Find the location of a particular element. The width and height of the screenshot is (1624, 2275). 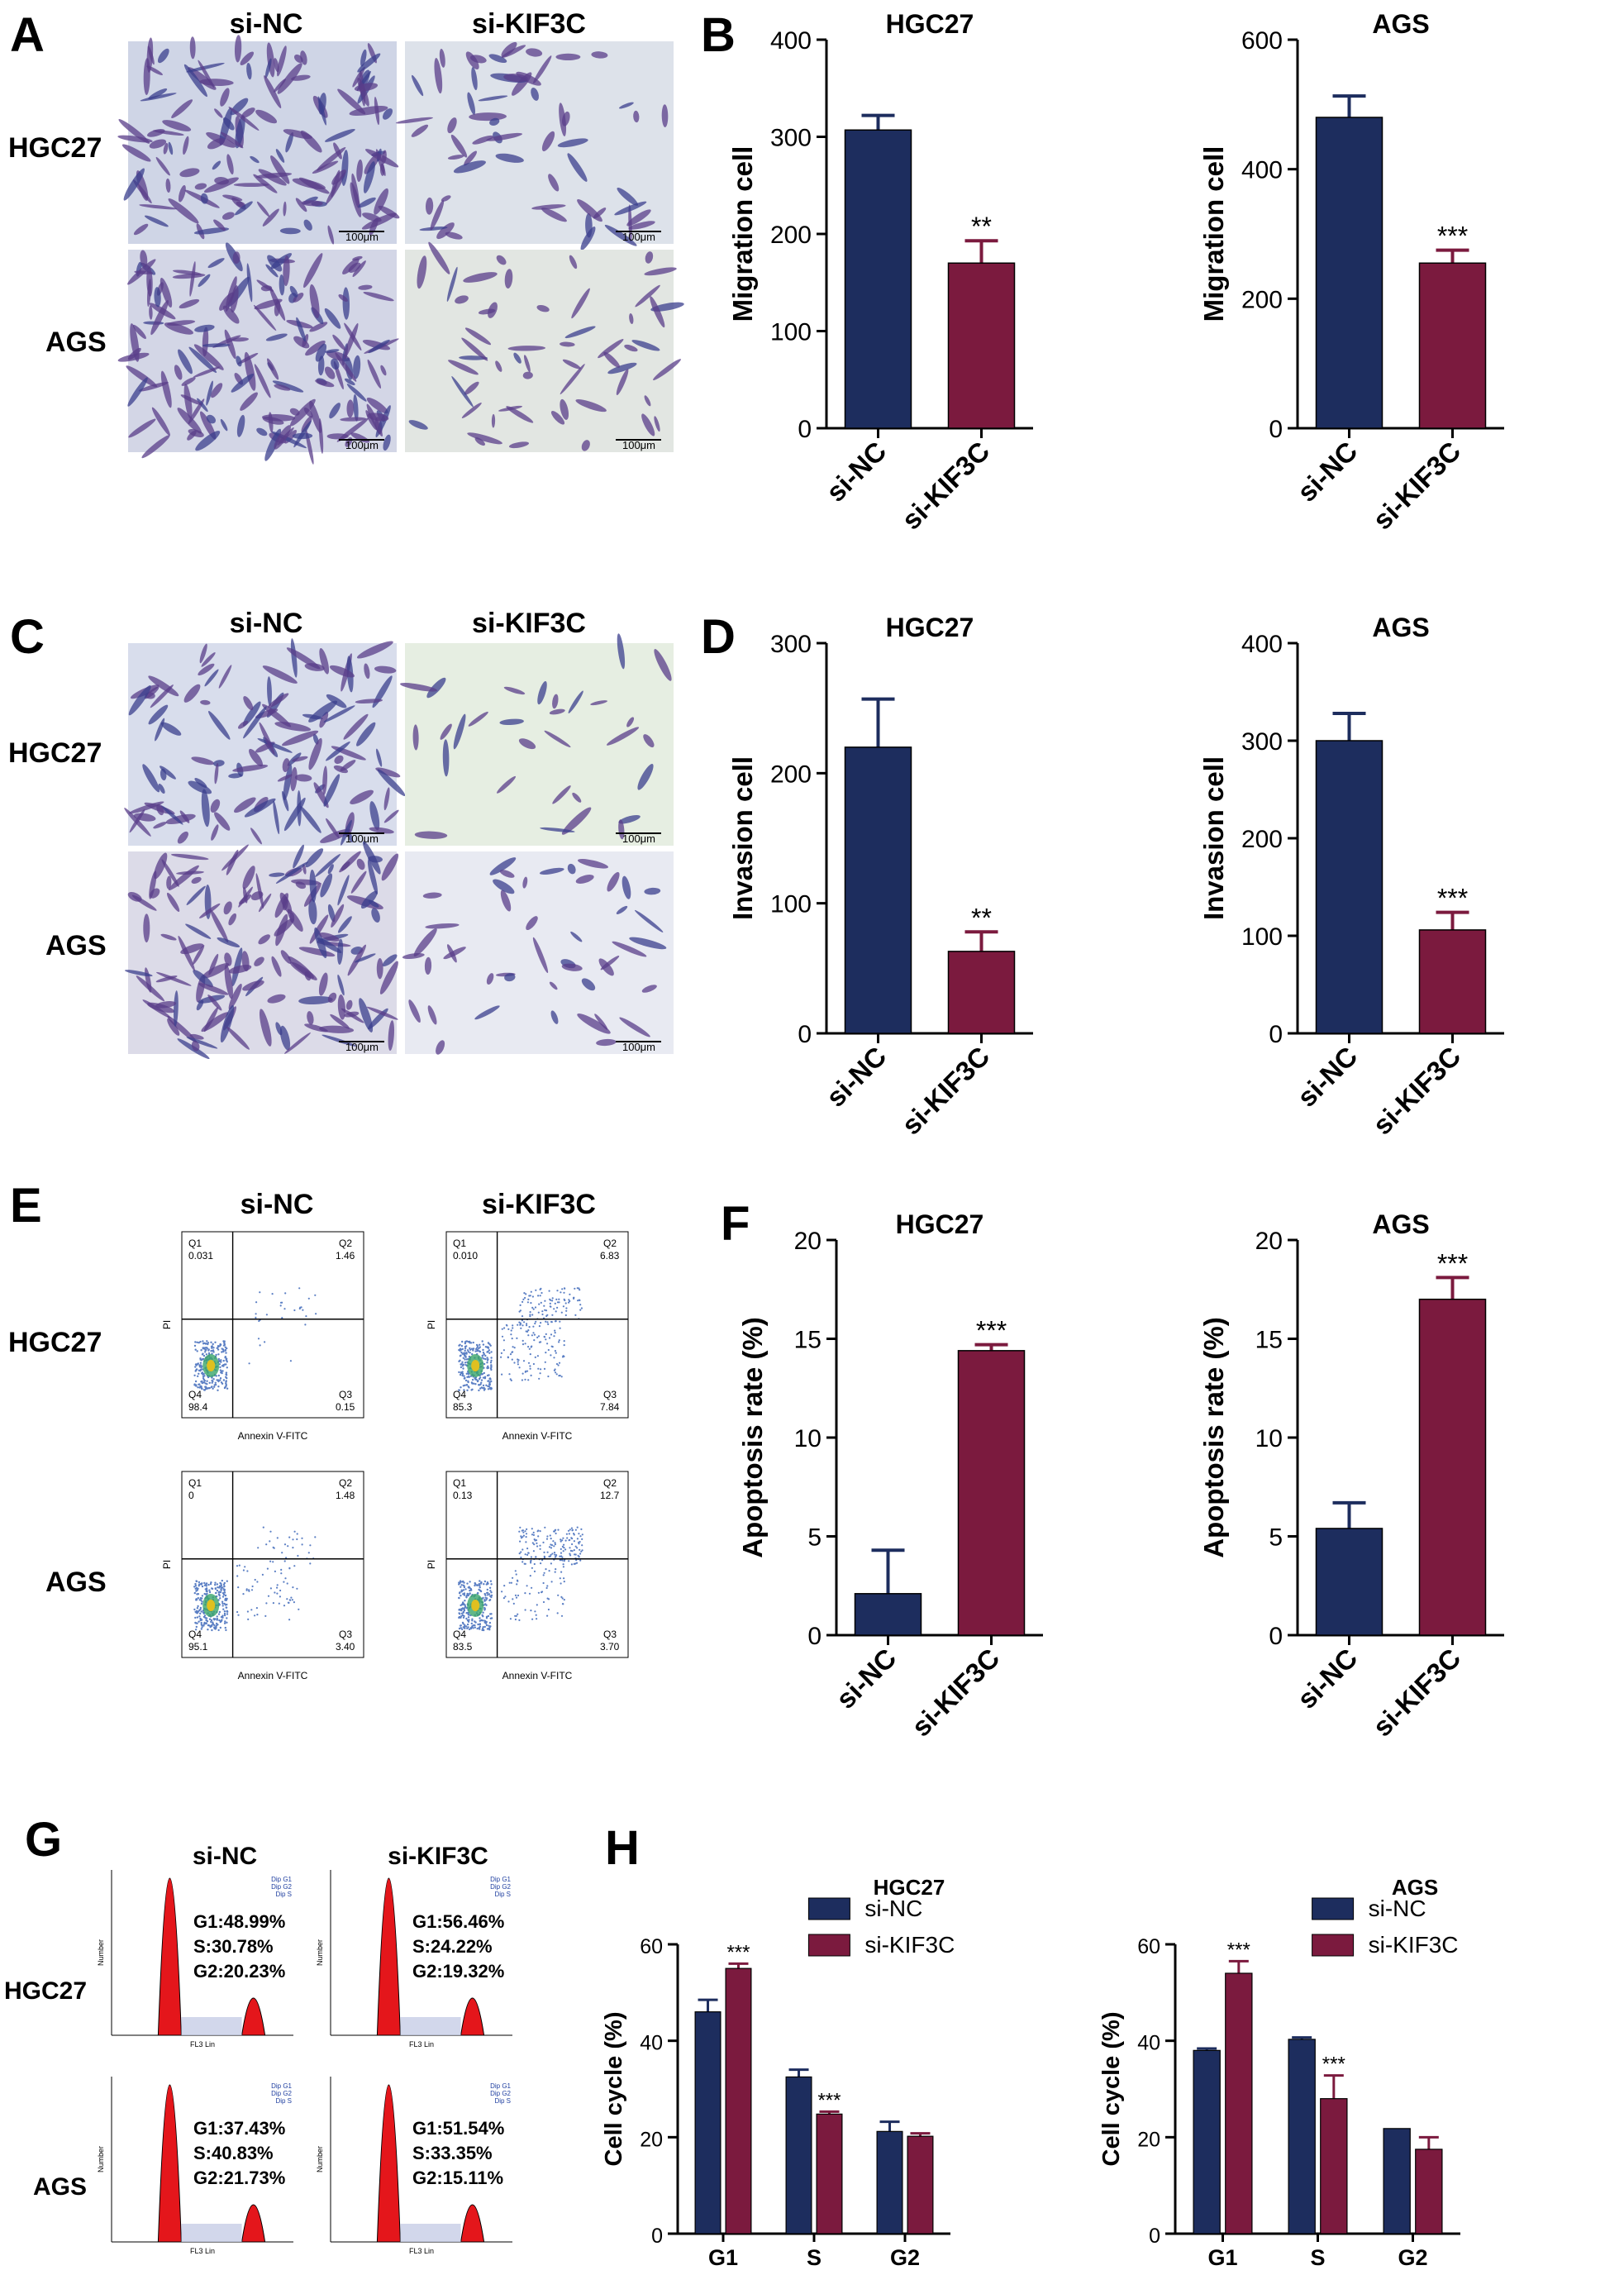

quadrant-q1-name: Q1 is located at coordinates (195, 1243).